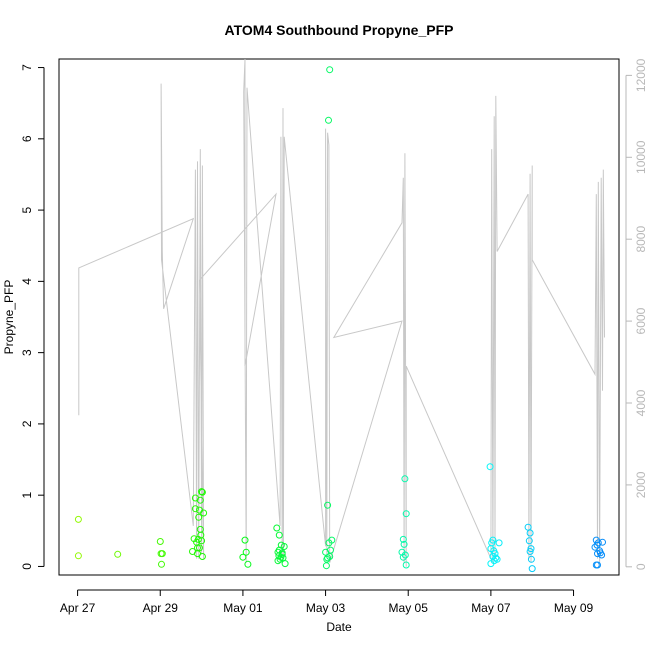 The image size is (650, 650). What do you see at coordinates (27, 423) in the screenshot?
I see `y-tick-label: 2` at bounding box center [27, 423].